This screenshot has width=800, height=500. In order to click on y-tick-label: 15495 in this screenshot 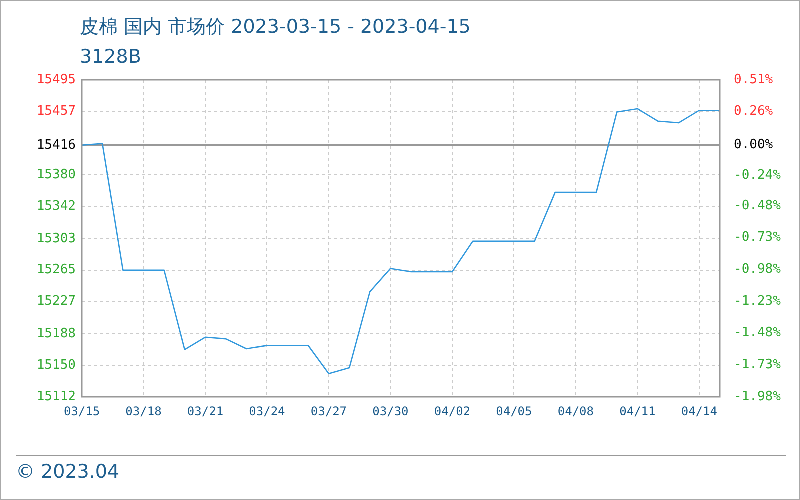, I will do `click(56, 80)`.